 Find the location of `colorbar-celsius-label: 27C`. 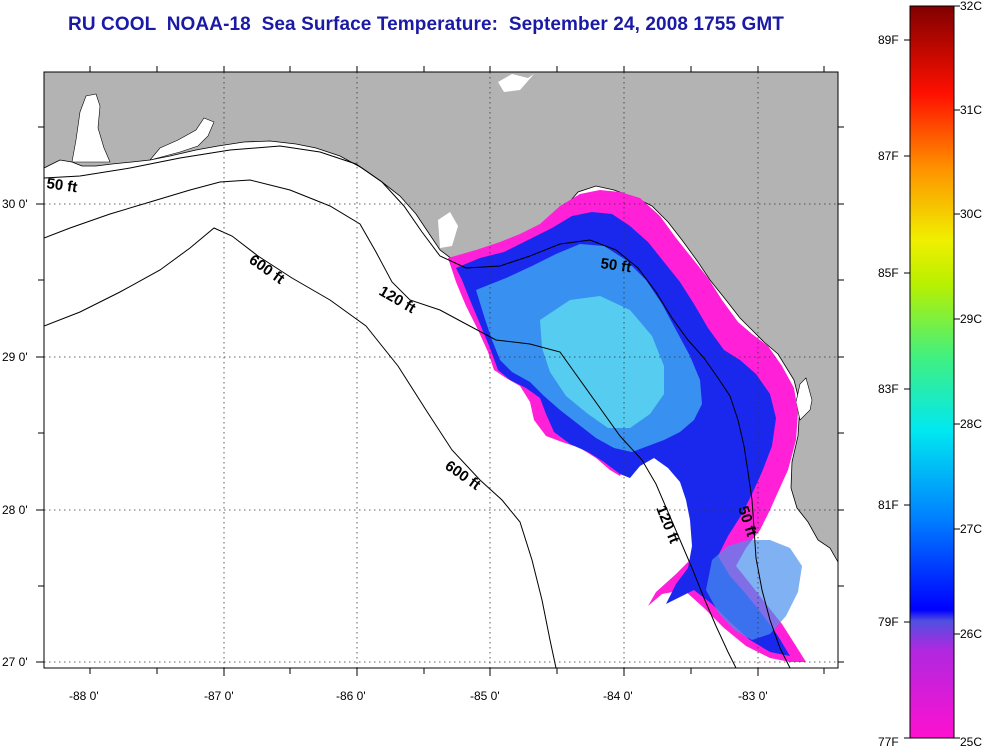

colorbar-celsius-label: 27C is located at coordinates (971, 529).